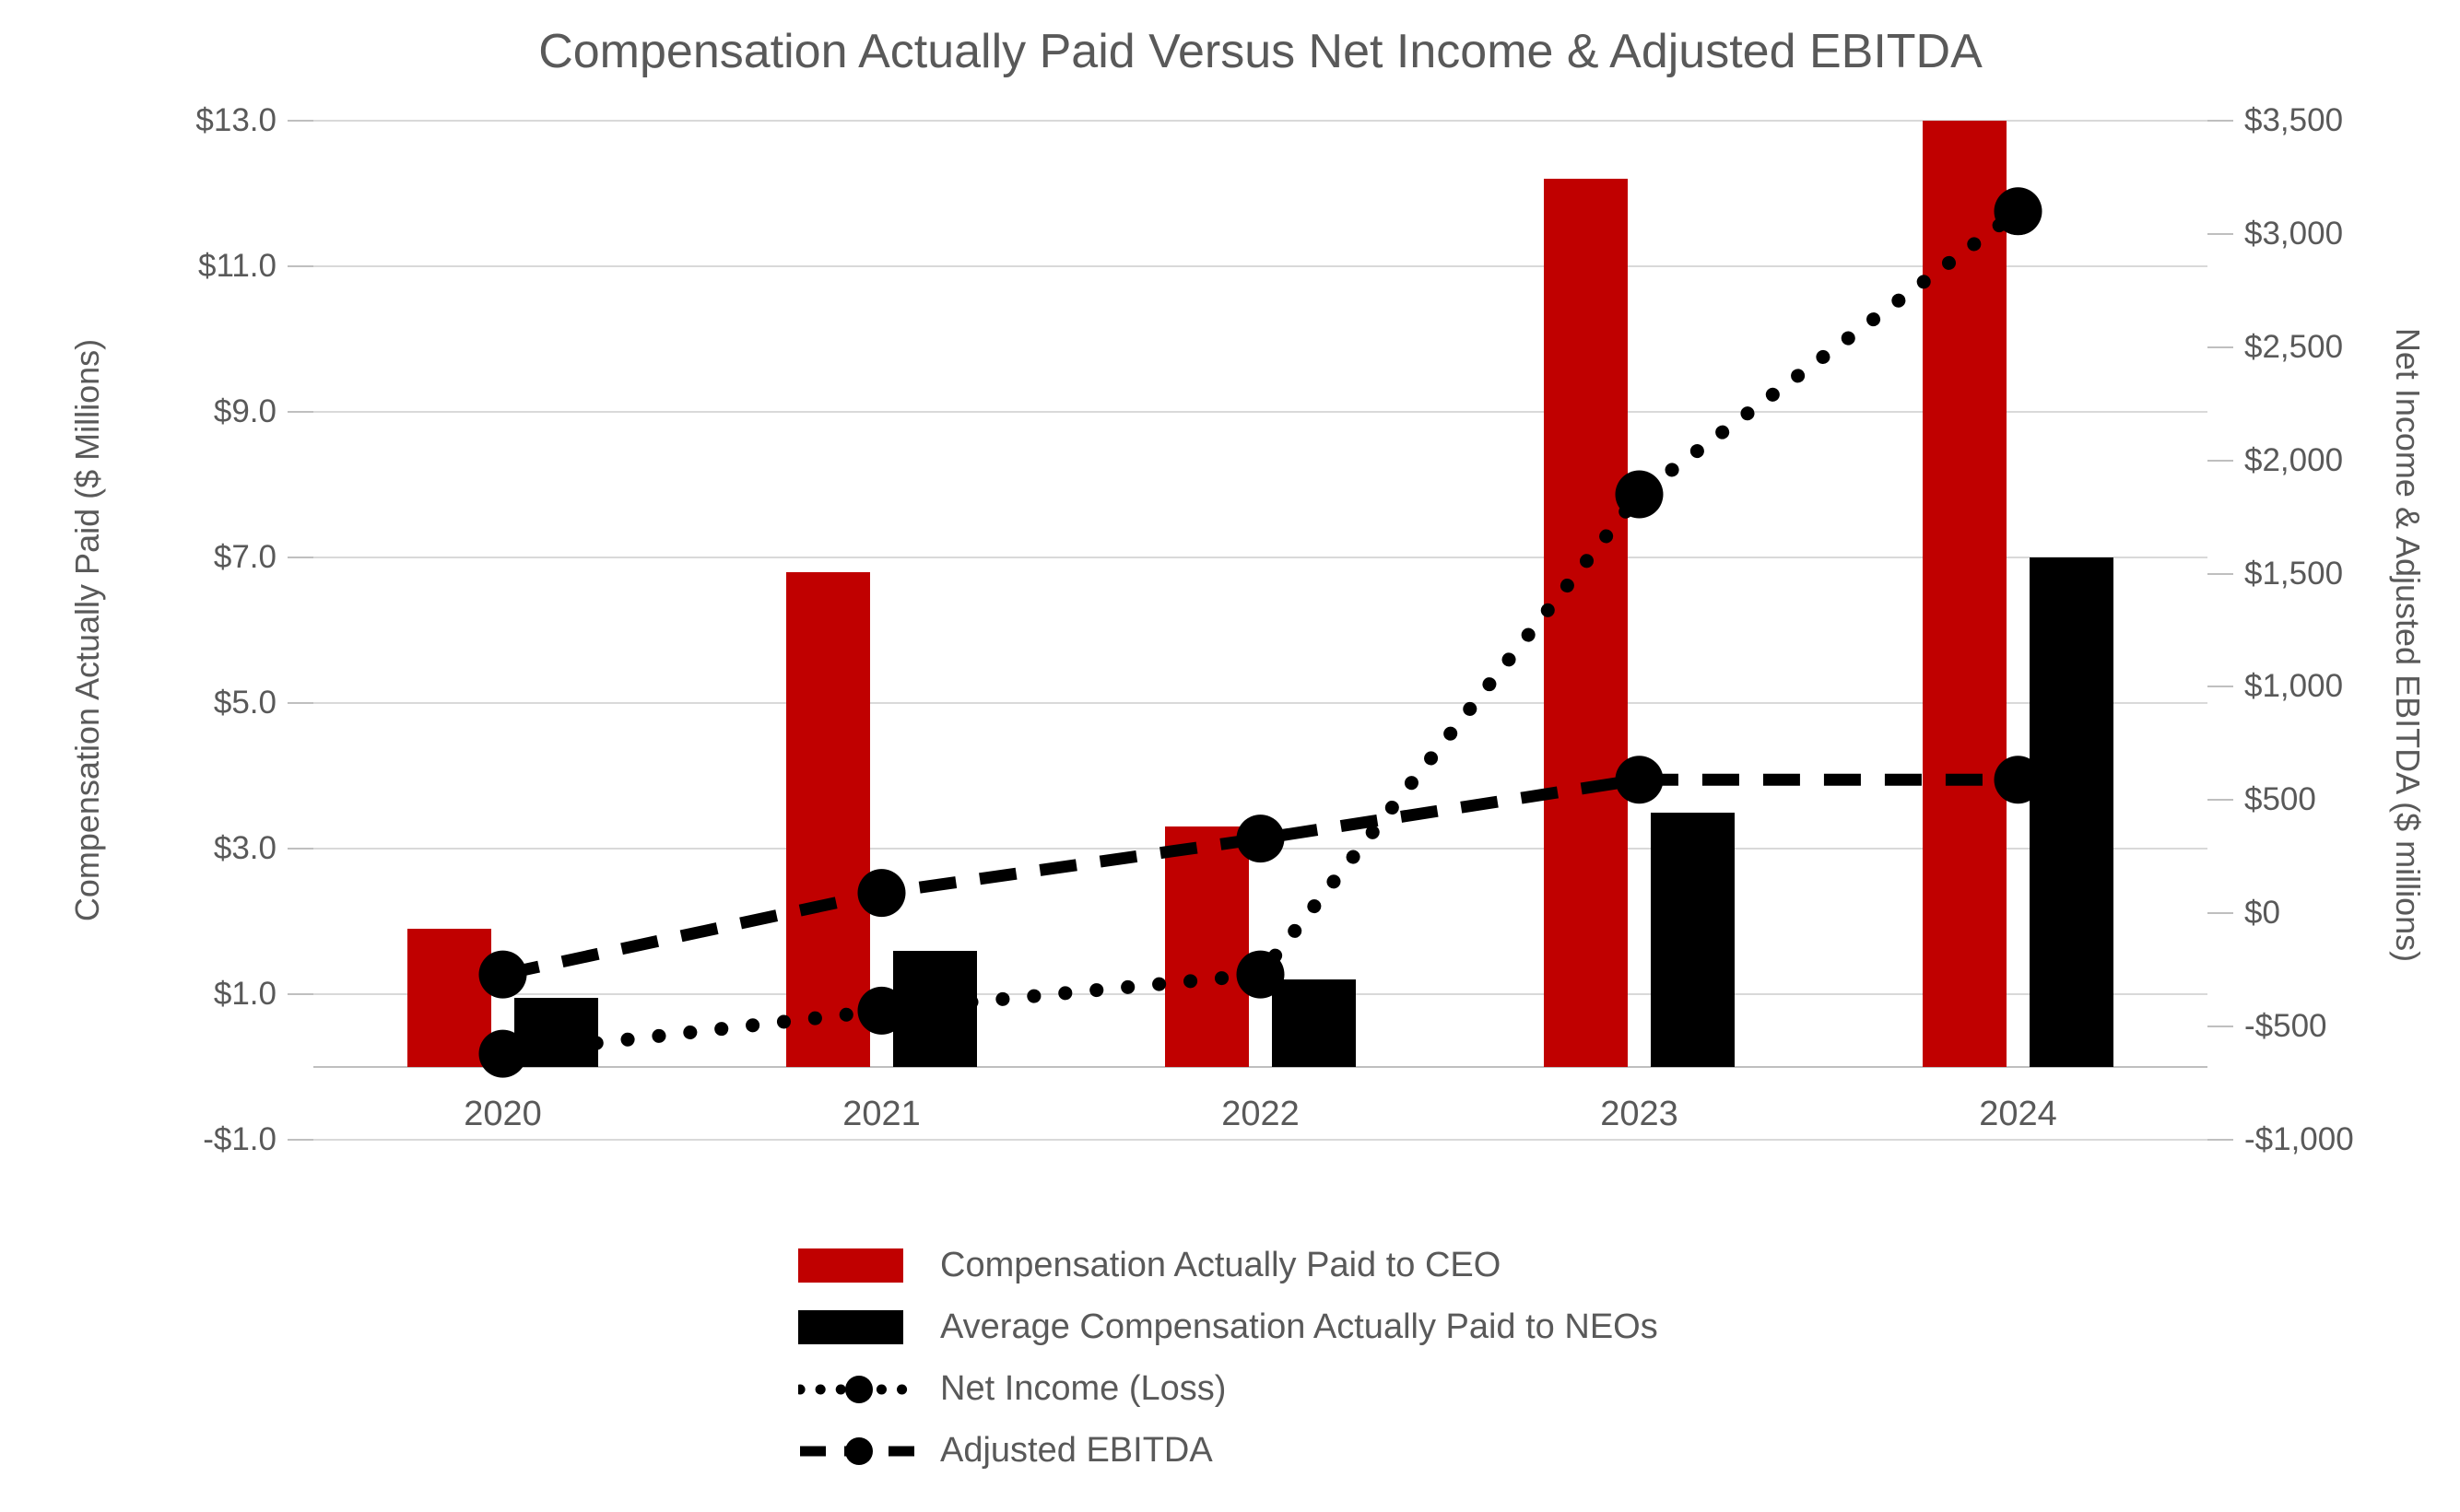 The height and width of the screenshot is (1512, 2460). What do you see at coordinates (2018, 211) in the screenshot?
I see `net-income-marker-2024` at bounding box center [2018, 211].